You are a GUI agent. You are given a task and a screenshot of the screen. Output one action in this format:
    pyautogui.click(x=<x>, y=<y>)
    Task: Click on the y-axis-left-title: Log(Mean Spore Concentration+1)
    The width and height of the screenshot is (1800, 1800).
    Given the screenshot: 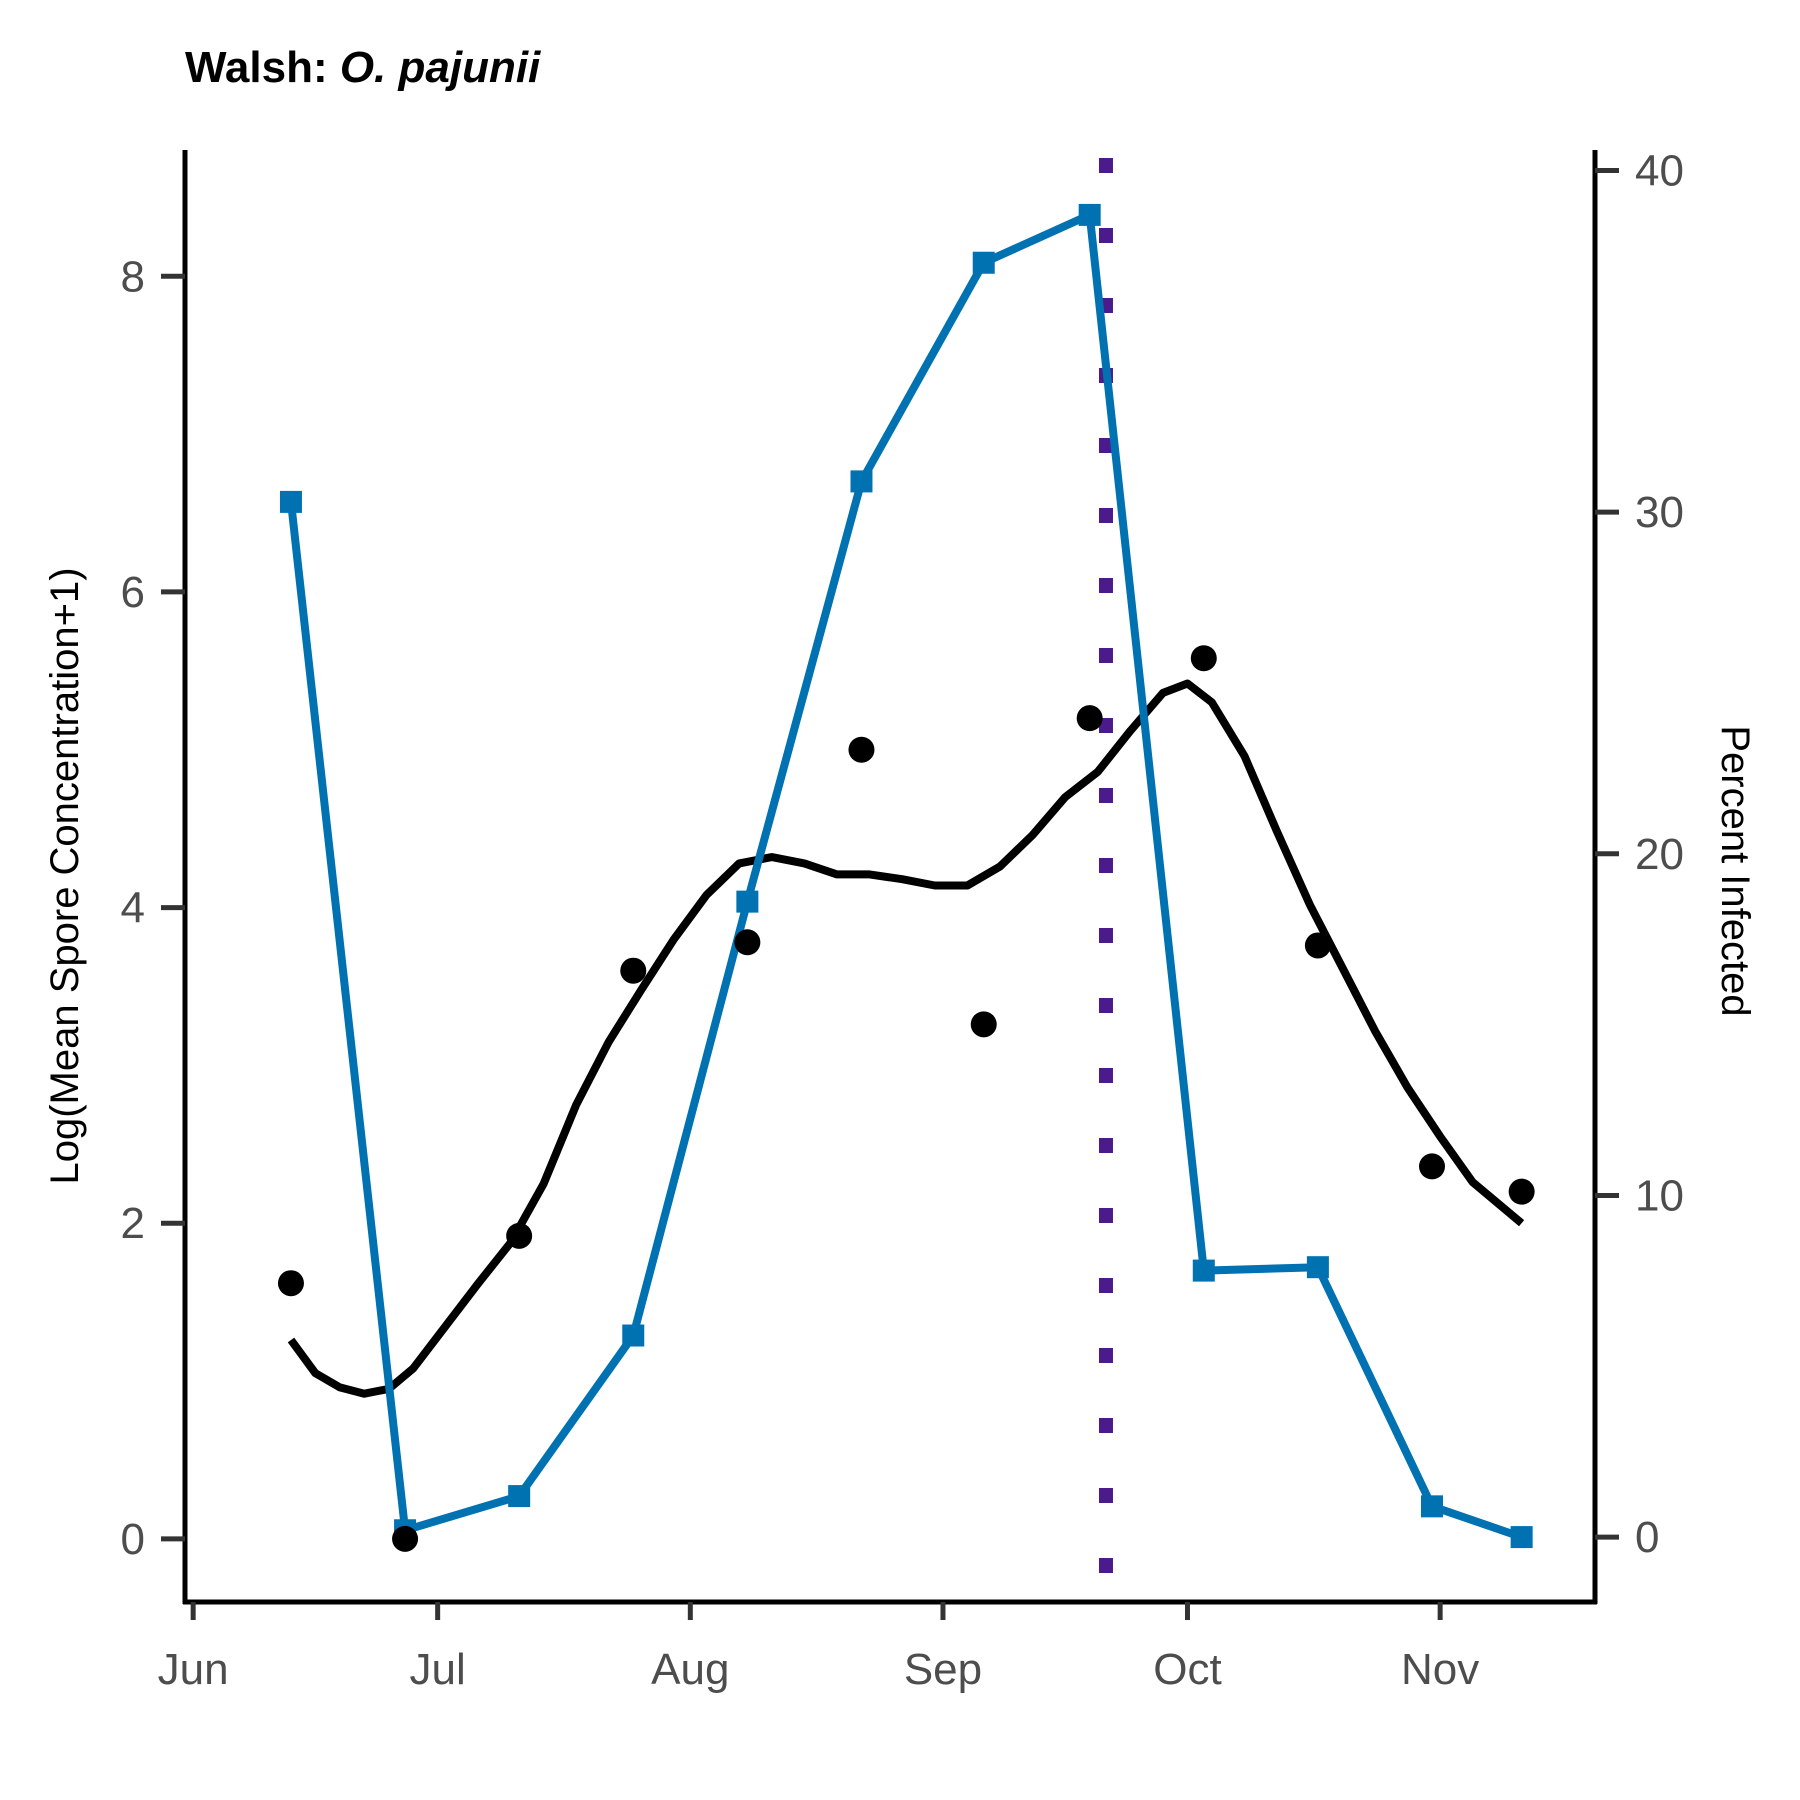 What is the action you would take?
    pyautogui.click(x=65, y=875)
    